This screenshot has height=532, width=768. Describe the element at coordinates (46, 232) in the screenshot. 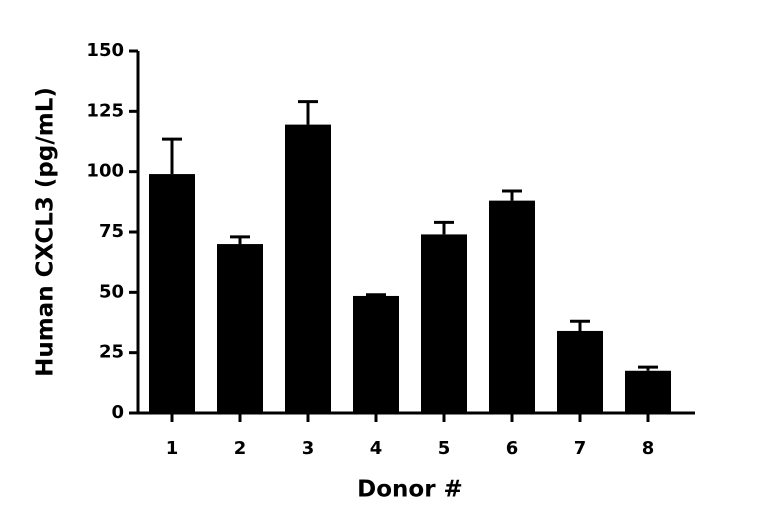

I see `y-axis-label: Human CXCL3 (pg/mL)` at that location.